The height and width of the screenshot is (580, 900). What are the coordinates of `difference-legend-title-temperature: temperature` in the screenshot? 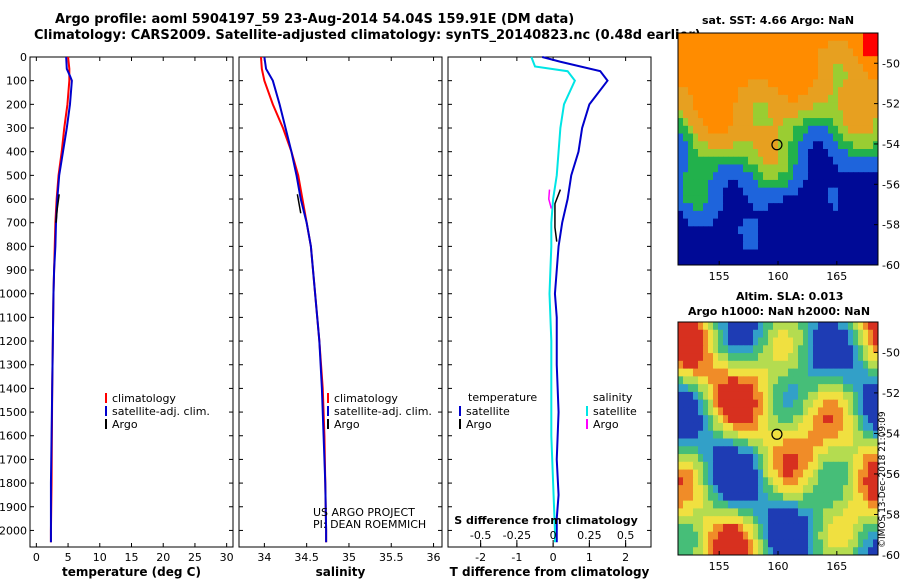 It's located at (502, 397).